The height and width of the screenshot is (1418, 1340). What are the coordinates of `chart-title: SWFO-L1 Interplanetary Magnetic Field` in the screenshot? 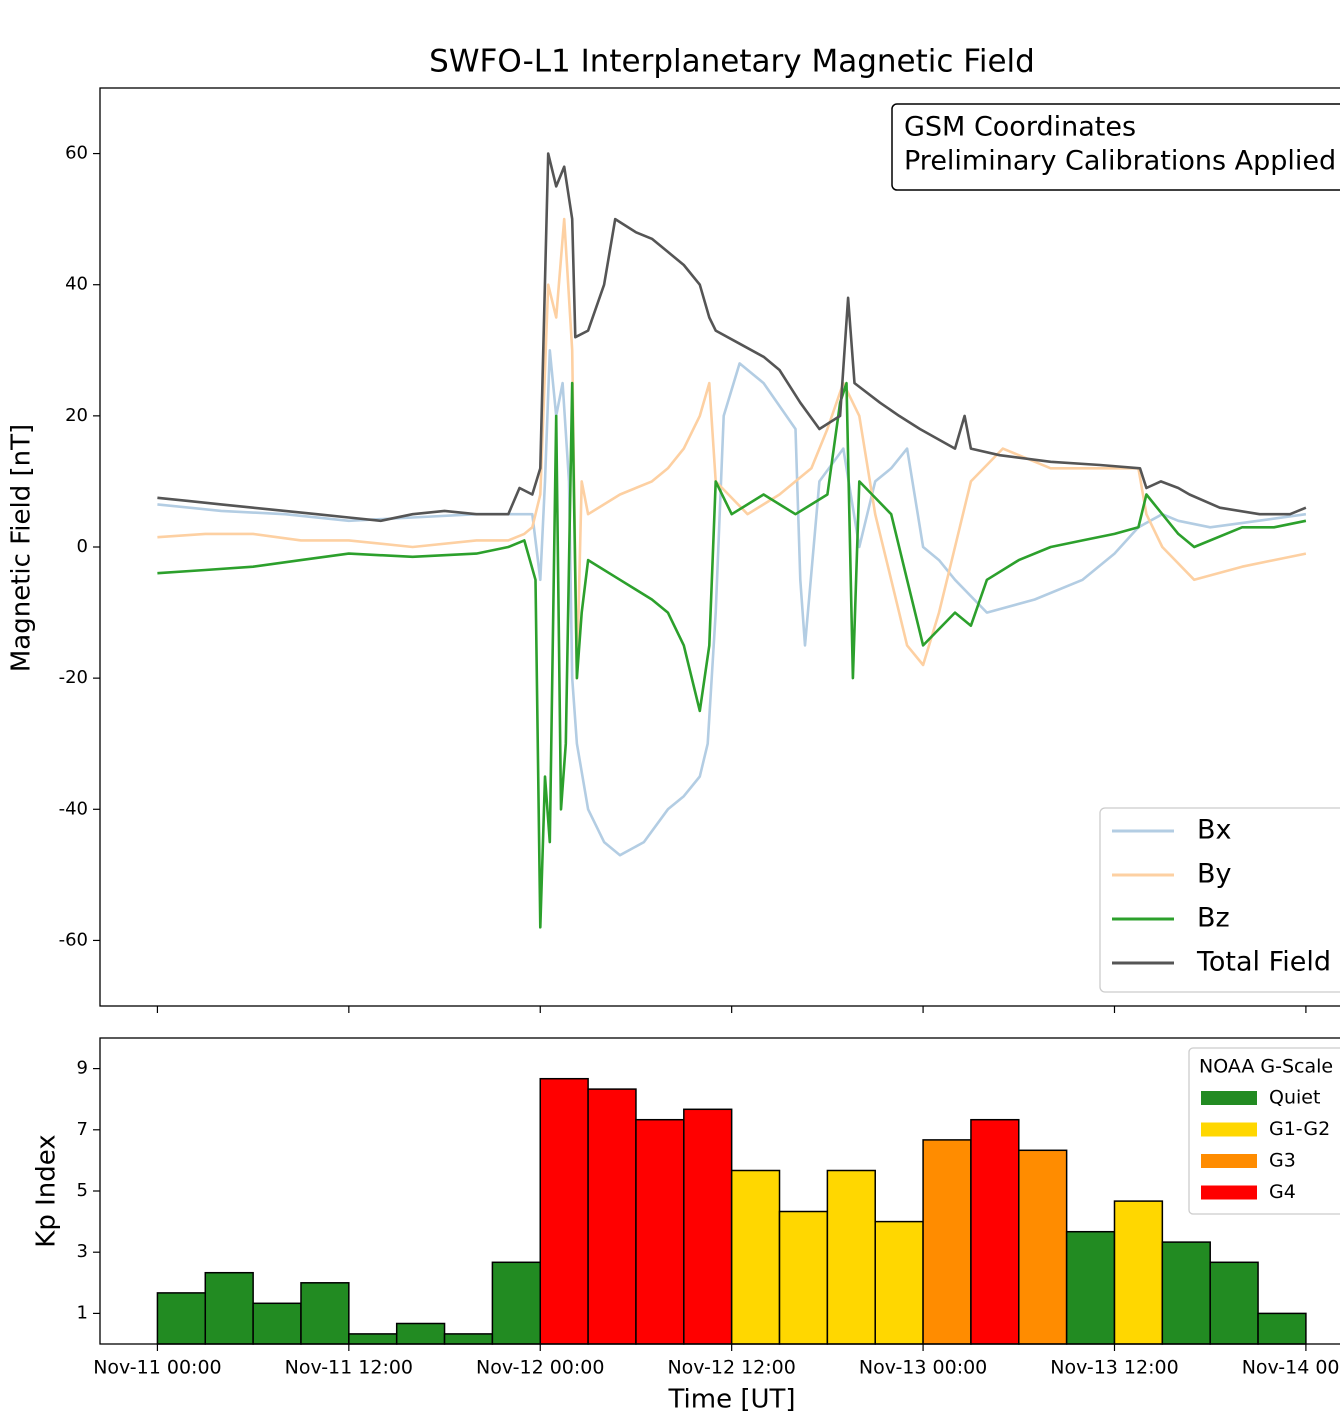 It's located at (732, 62).